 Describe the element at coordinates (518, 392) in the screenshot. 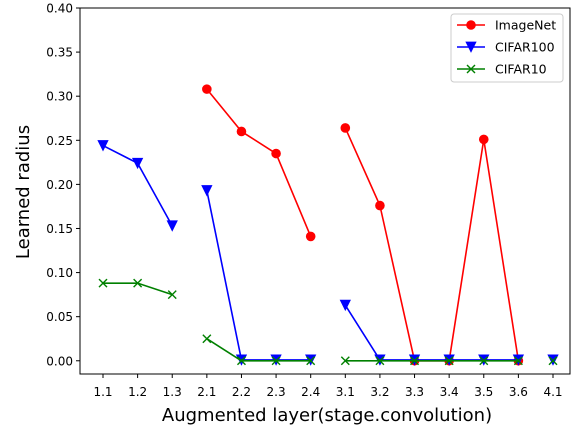

I see `x-tick-label: 3.6` at that location.